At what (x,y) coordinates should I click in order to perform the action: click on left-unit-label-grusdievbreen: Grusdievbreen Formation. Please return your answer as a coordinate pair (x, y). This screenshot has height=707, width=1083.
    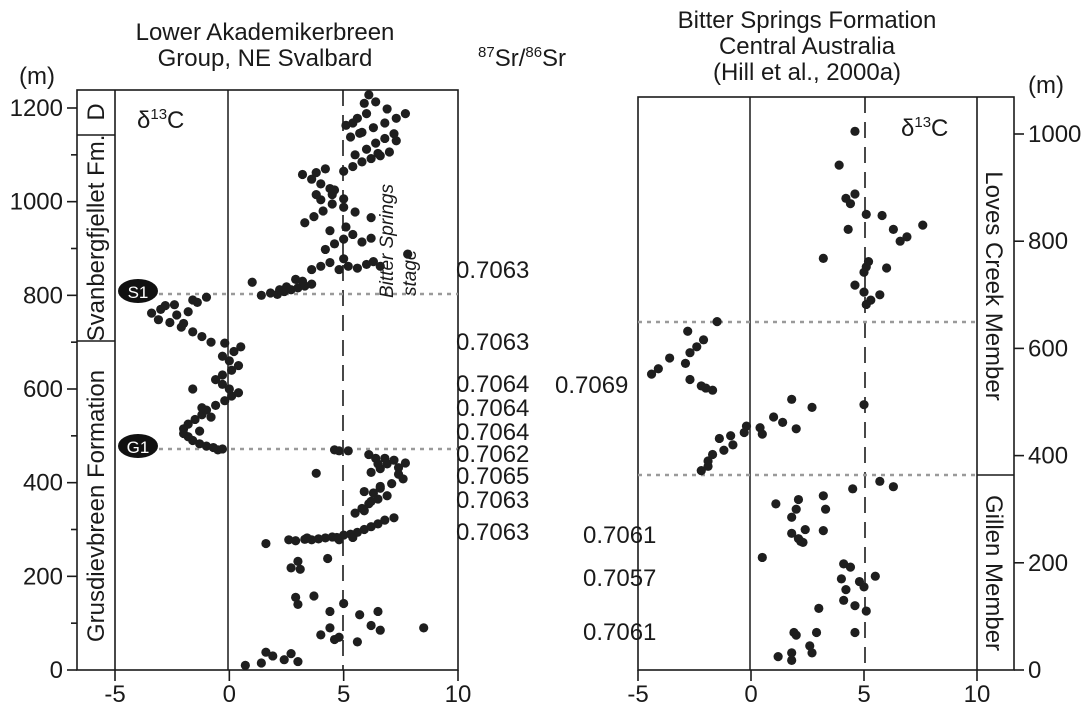
    Looking at the image, I should click on (96, 506).